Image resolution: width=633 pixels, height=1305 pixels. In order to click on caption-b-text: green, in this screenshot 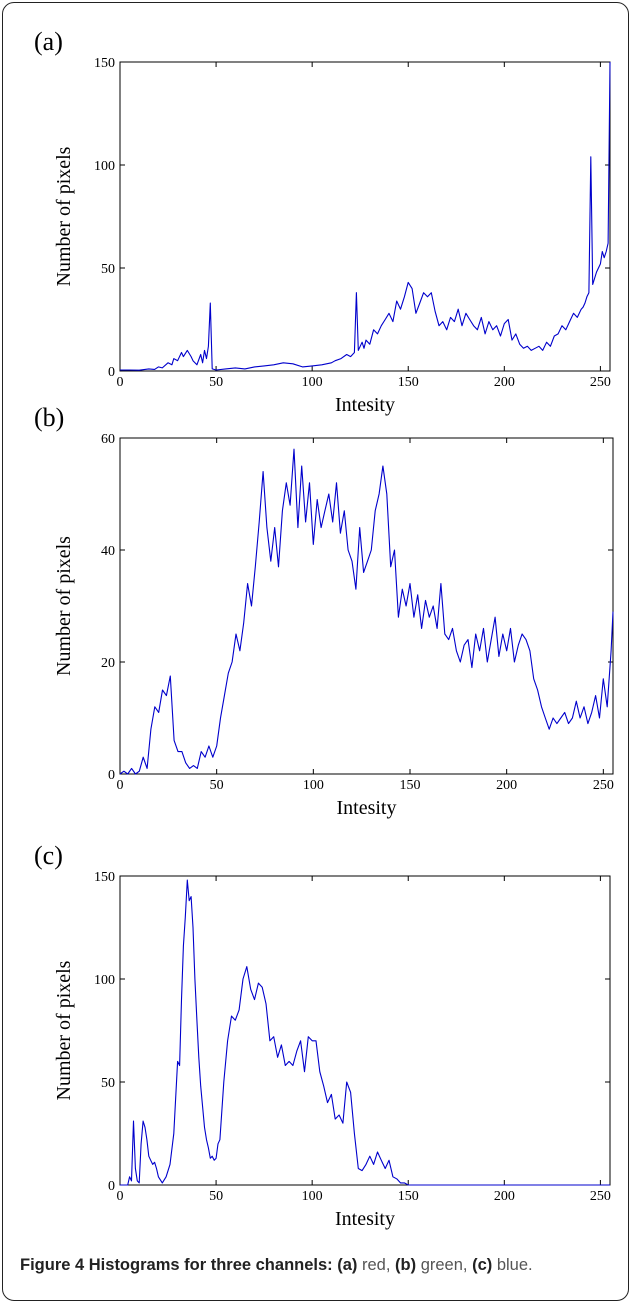, I will do `click(444, 1265)`.